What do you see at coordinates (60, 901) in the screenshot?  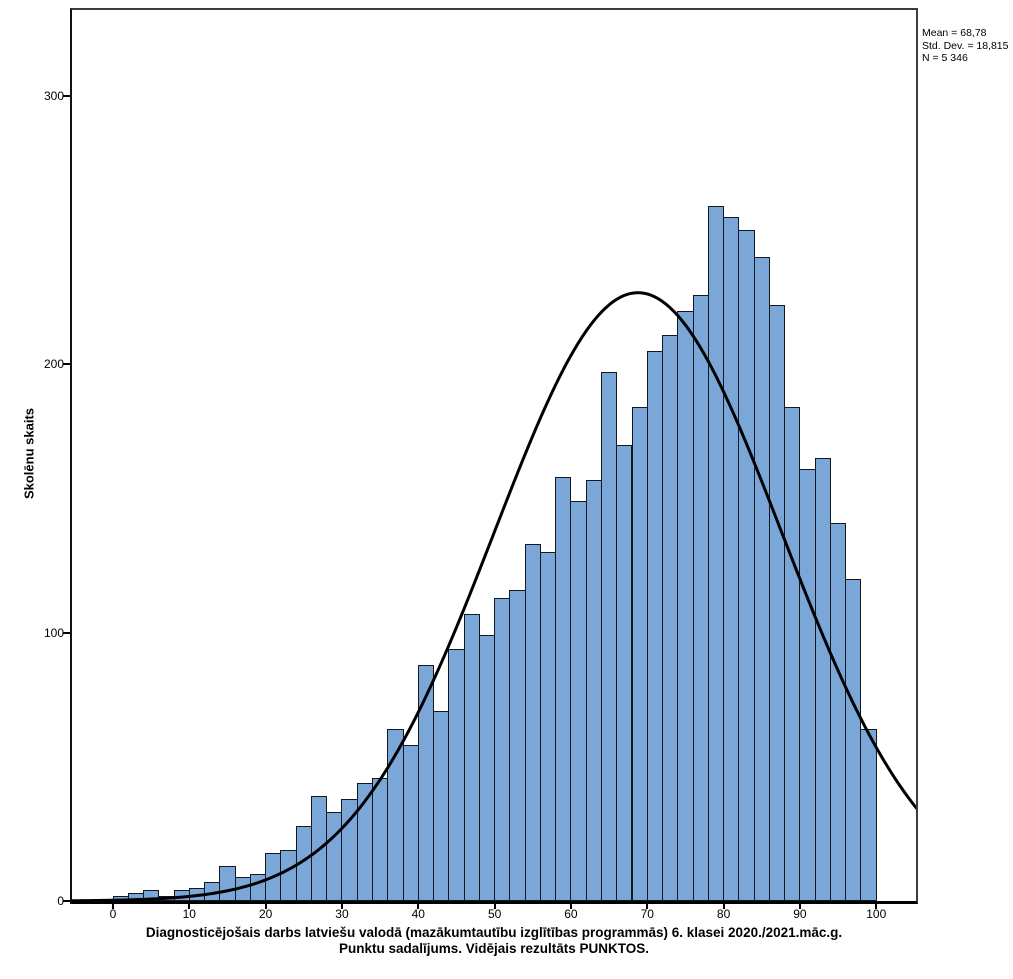 I see `y-tick-label: 0` at bounding box center [60, 901].